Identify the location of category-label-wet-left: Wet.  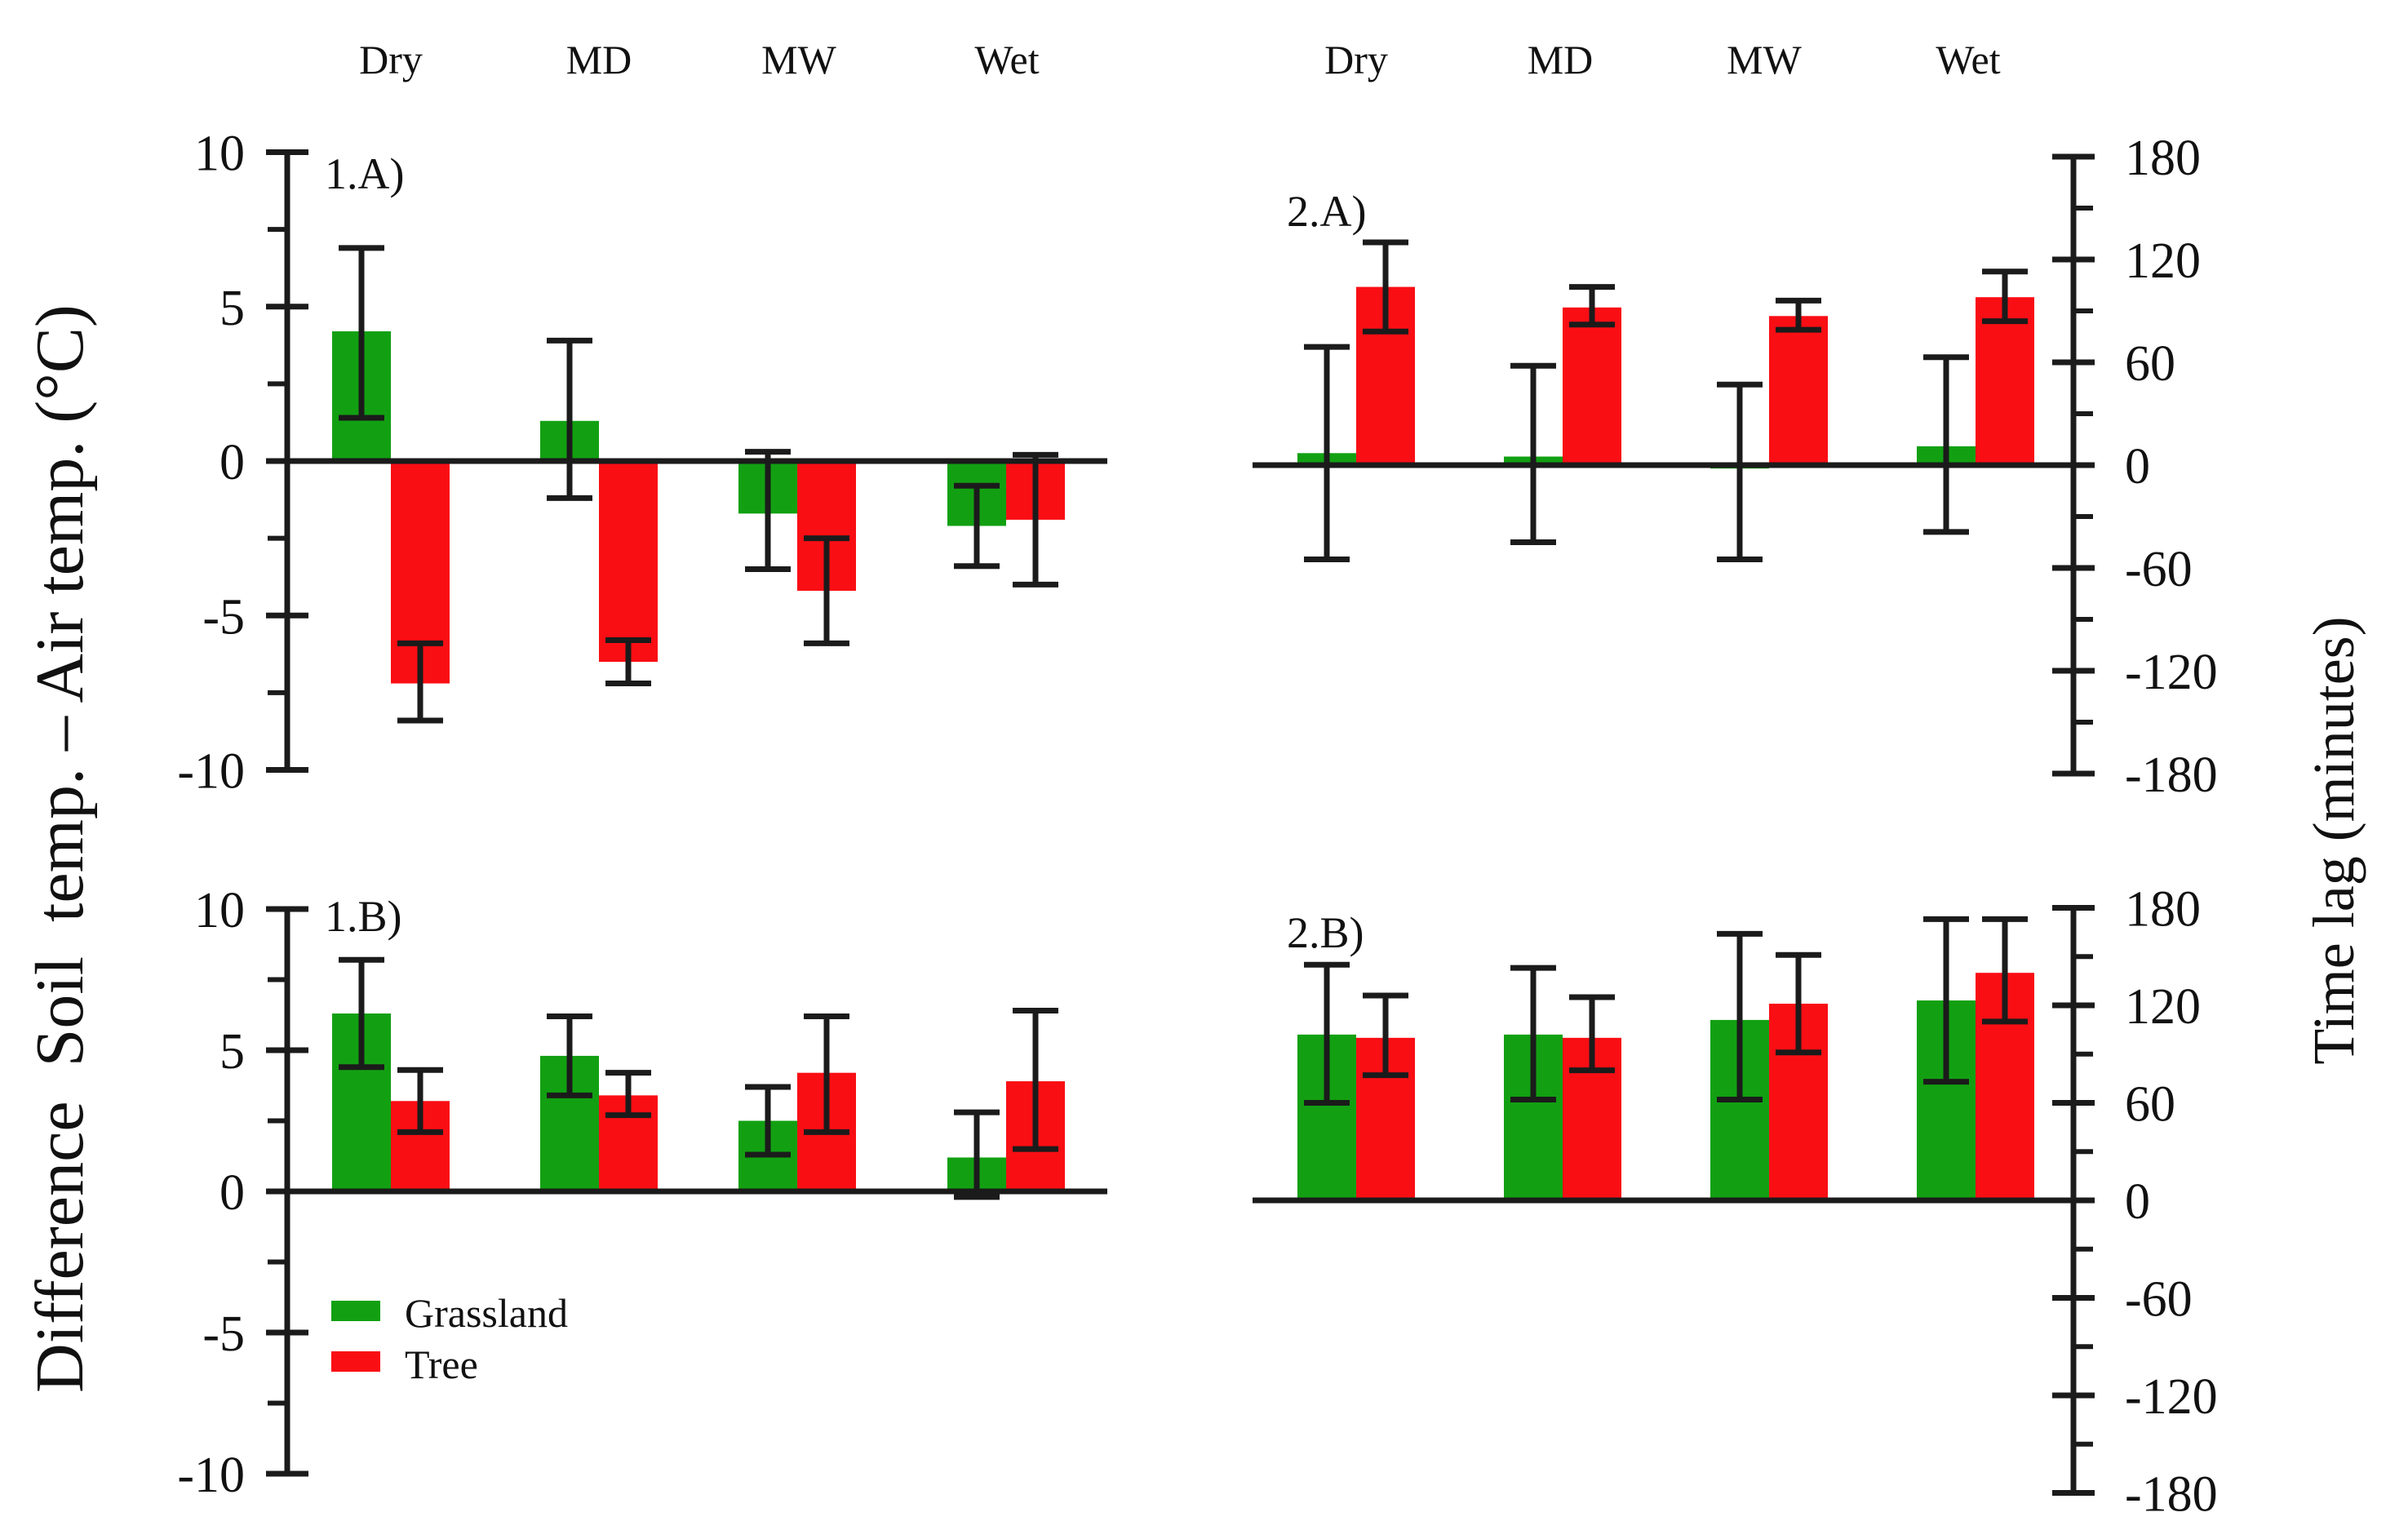
(1007, 59).